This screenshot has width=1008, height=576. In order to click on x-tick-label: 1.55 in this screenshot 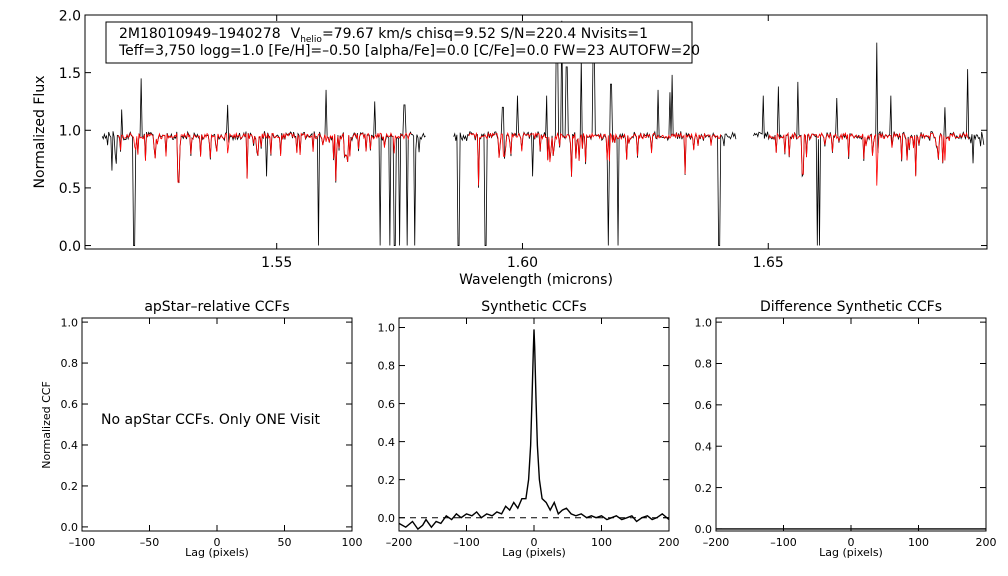, I will do `click(276, 263)`.